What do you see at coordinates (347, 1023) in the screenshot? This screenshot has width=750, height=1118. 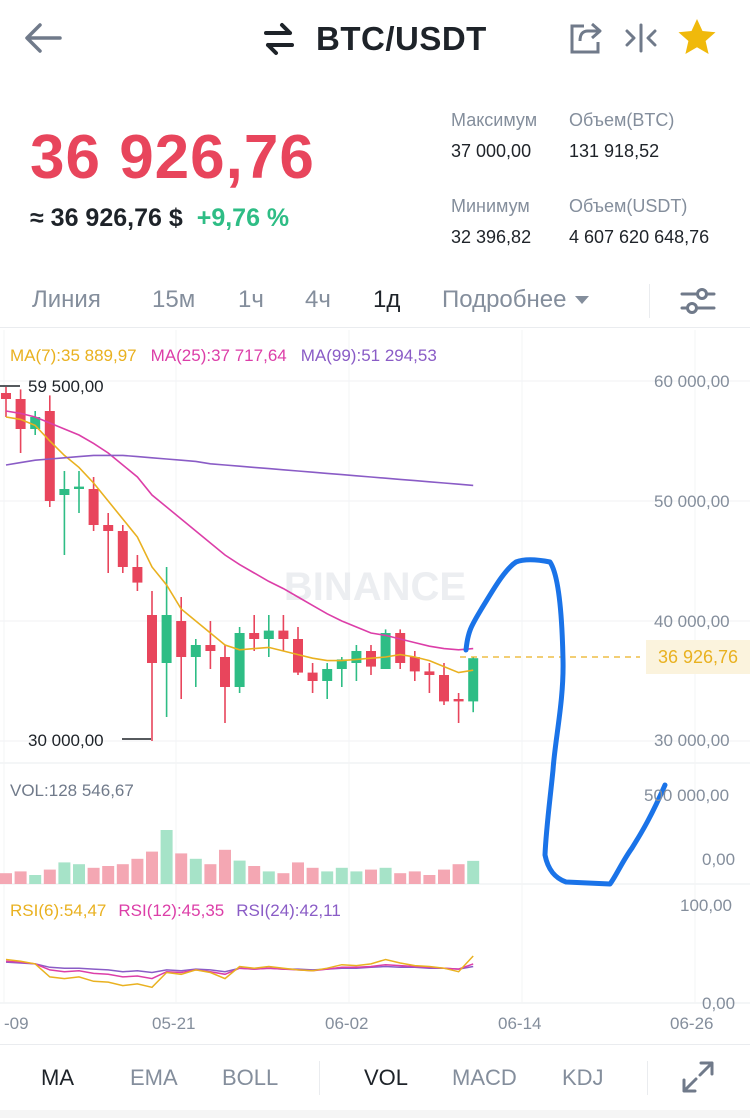 I see `date-label: 06-02` at bounding box center [347, 1023].